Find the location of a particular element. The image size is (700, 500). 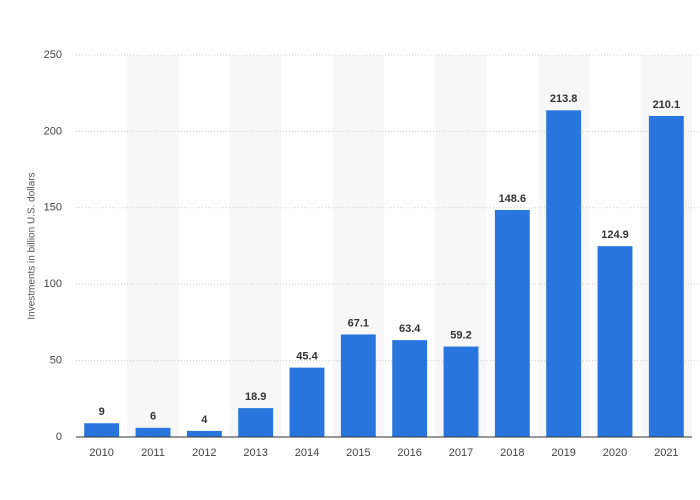

y-tick-label: 50 is located at coordinates (56, 361).